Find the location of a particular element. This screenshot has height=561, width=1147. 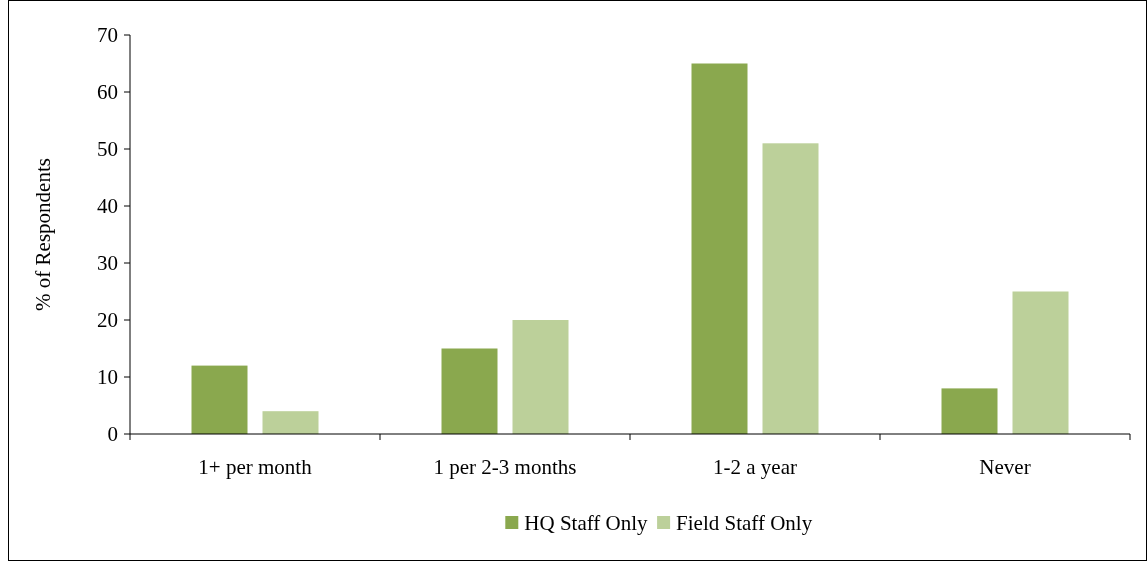

y-tick-label: 50 is located at coordinates (107, 149).